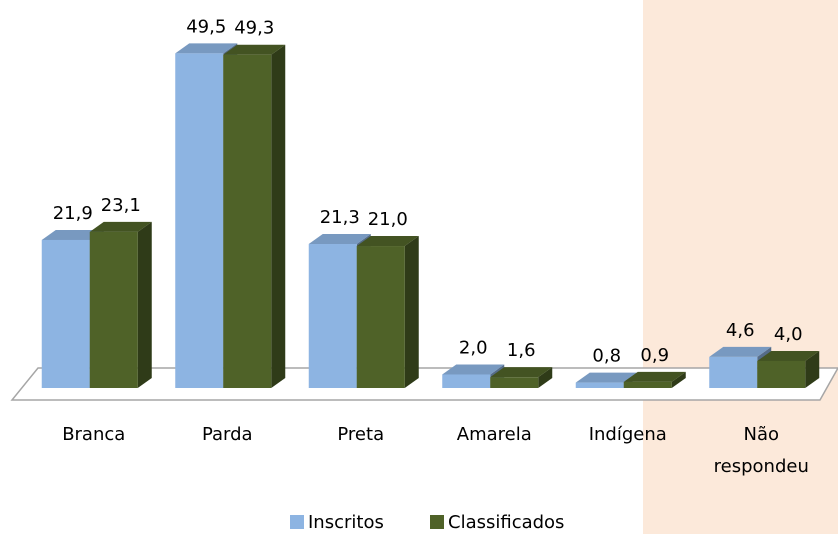  Describe the element at coordinates (473, 347) in the screenshot. I see `data-label: 2,0` at that location.